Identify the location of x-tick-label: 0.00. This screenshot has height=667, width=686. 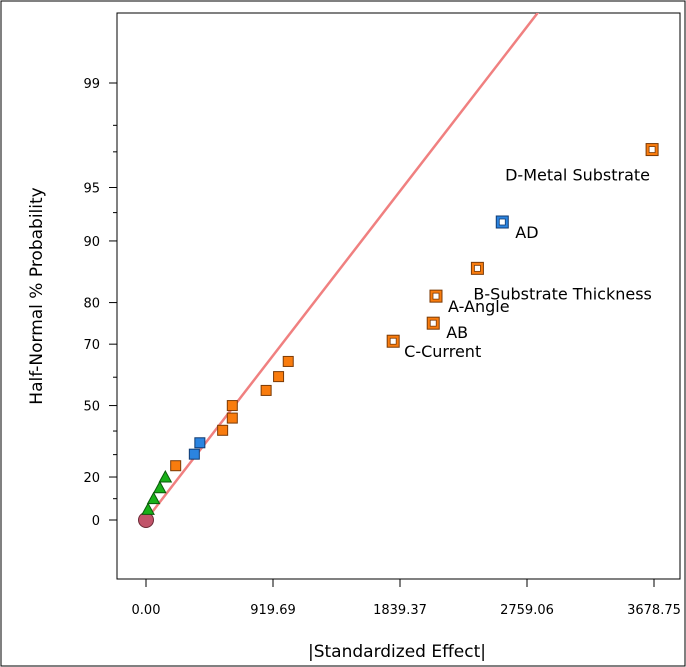
(146, 610).